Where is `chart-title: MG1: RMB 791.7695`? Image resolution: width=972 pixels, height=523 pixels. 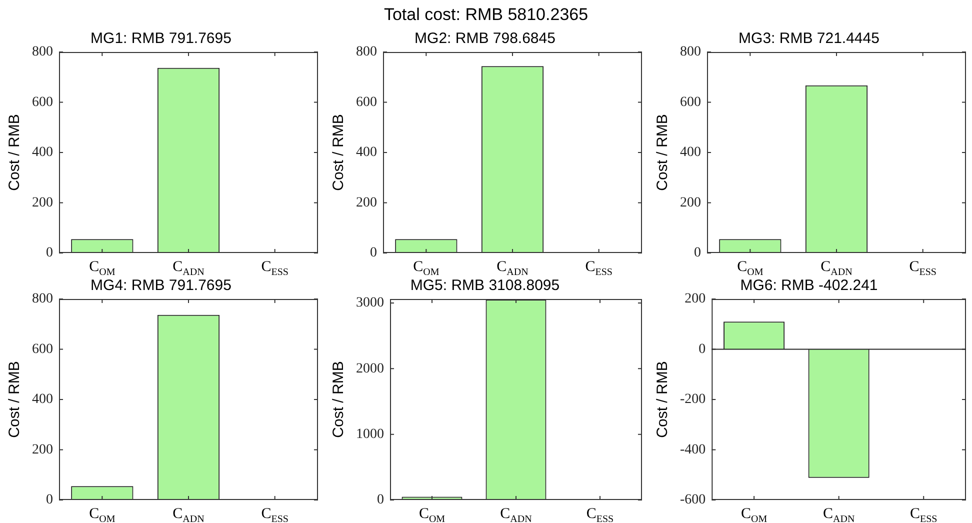 chart-title: MG1: RMB 791.7695 is located at coordinates (161, 39).